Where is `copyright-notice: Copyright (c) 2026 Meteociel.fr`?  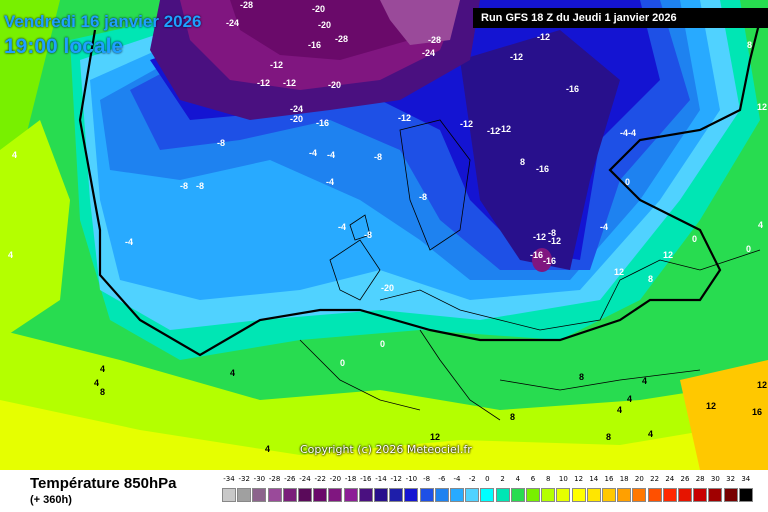
copyright-notice: Copyright (c) 2026 Meteociel.fr is located at coordinates (386, 449).